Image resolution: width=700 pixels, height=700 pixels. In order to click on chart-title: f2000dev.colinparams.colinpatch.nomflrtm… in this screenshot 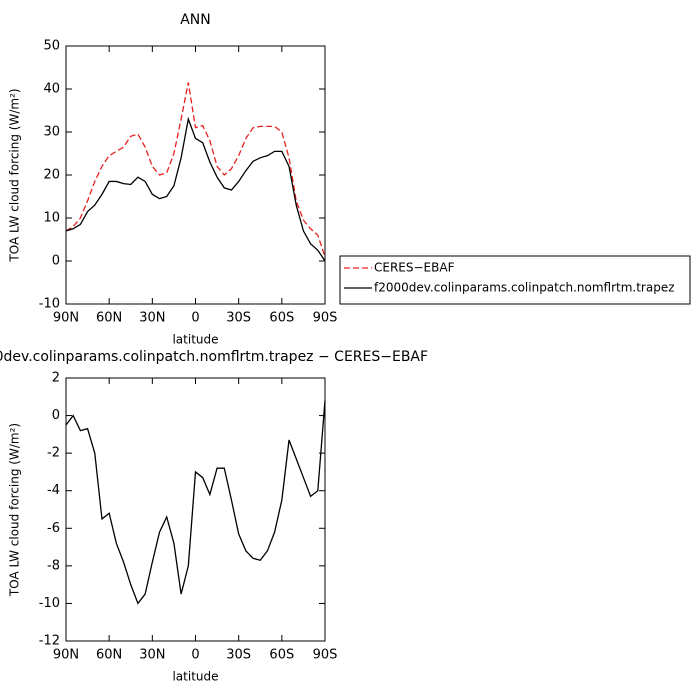, I will do `click(214, 357)`.